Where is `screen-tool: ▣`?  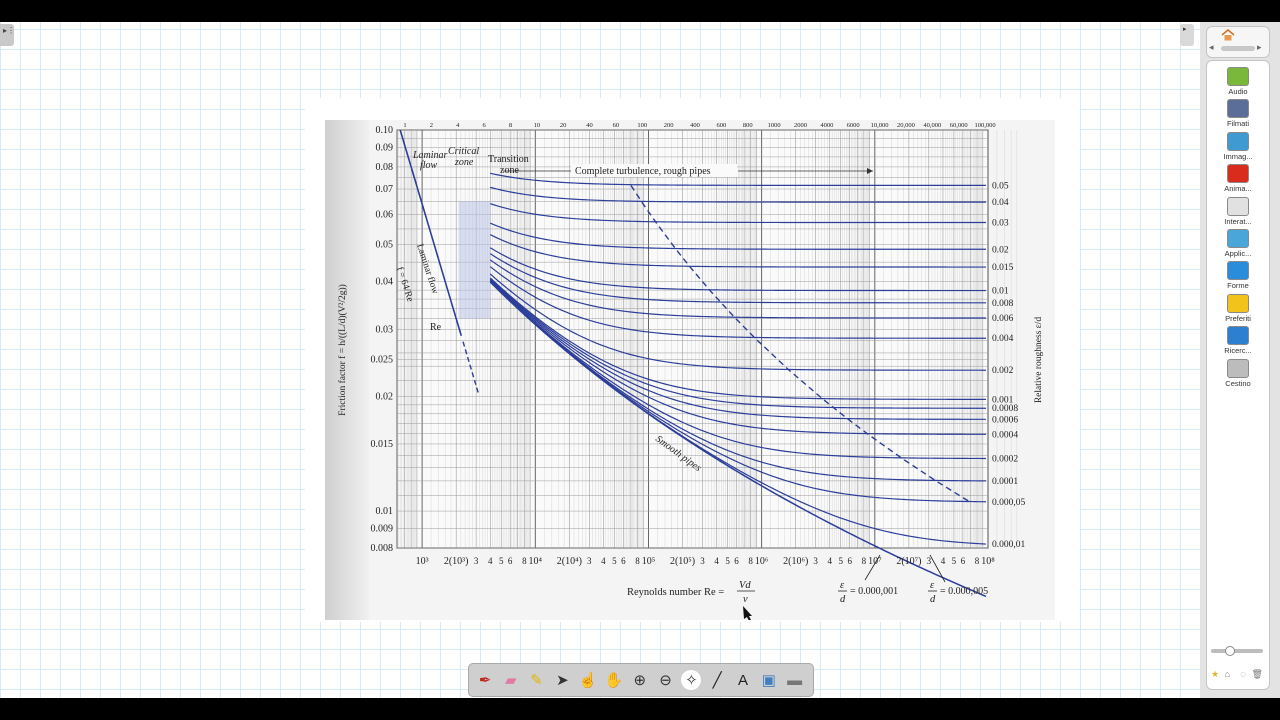 screen-tool: ▣ is located at coordinates (768, 680).